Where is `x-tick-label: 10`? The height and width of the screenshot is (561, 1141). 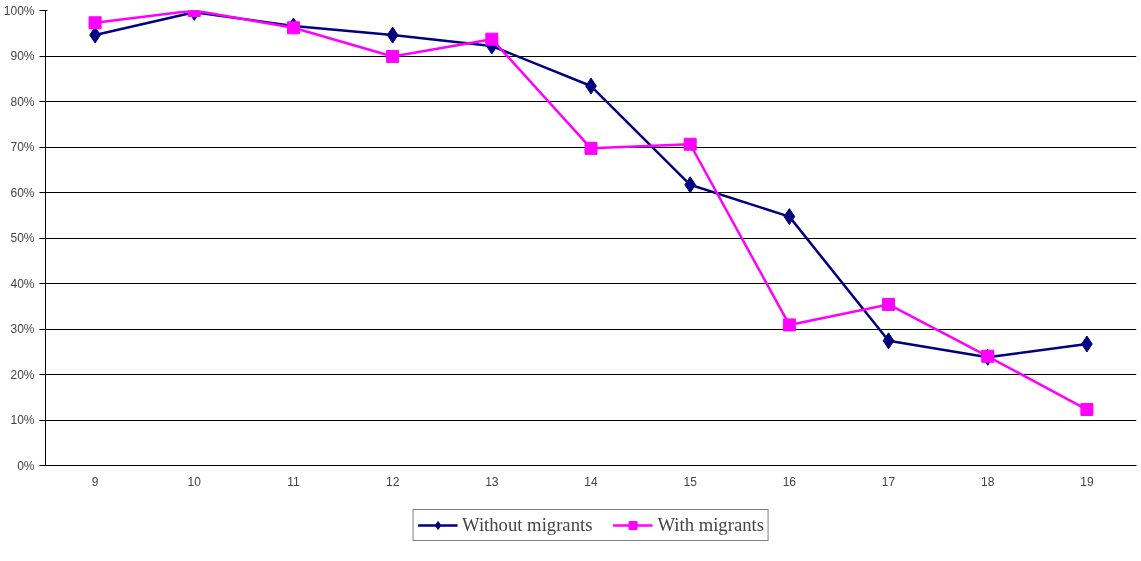
x-tick-label: 10 is located at coordinates (194, 481).